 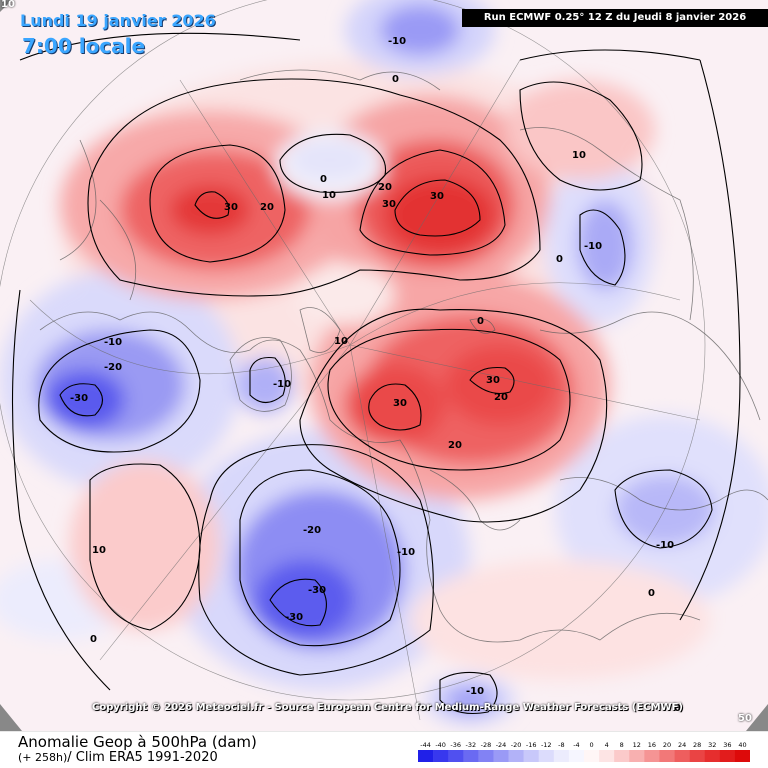 I want to click on footer-variable-title: Anomalie Geop à 500hPa (dam), so click(x=137, y=742).